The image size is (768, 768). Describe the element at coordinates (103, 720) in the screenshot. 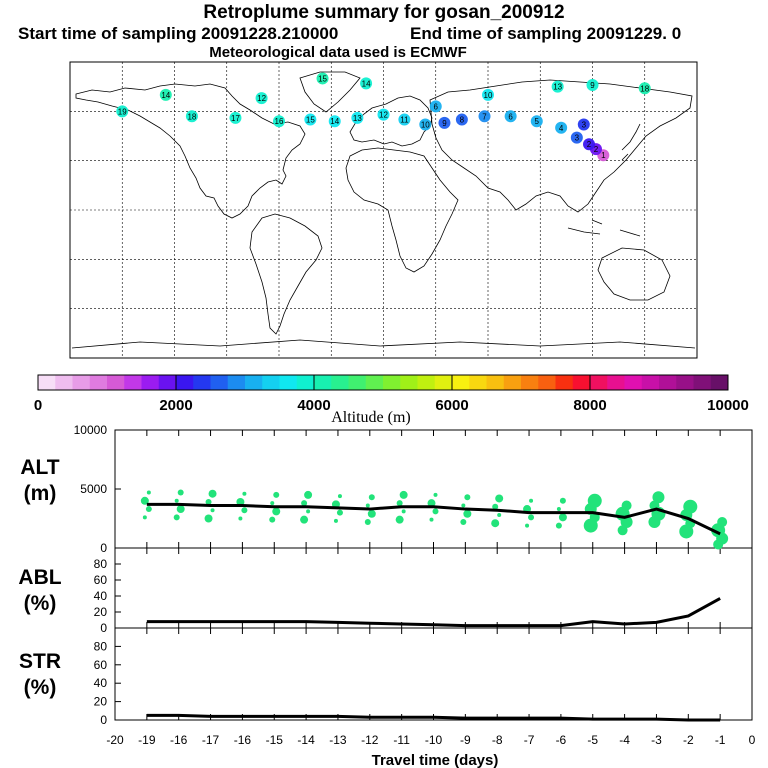

I see `str-ytick-label: 0` at that location.